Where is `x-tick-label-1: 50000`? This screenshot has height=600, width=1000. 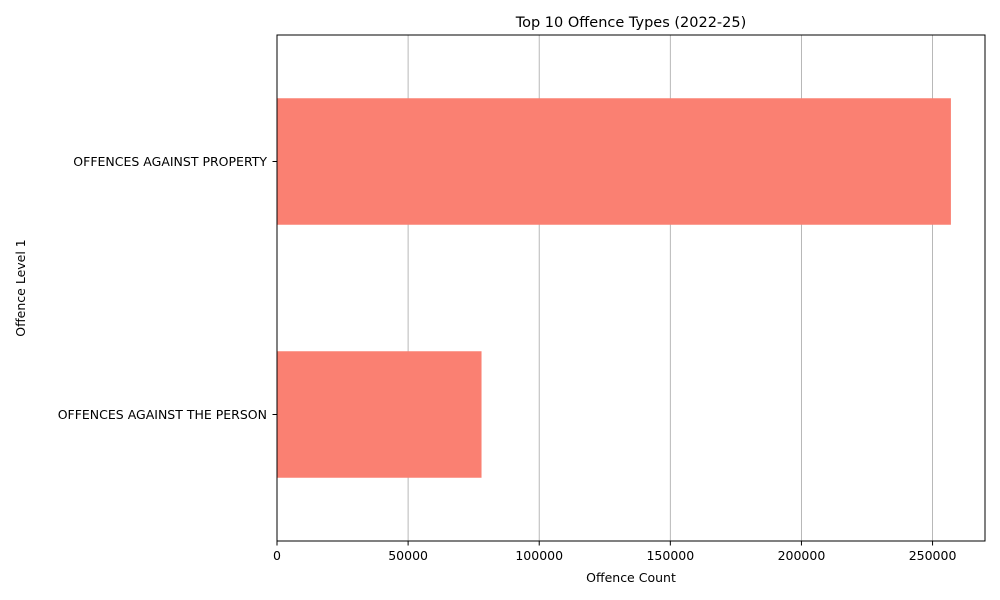
x-tick-label-1: 50000 is located at coordinates (408, 555).